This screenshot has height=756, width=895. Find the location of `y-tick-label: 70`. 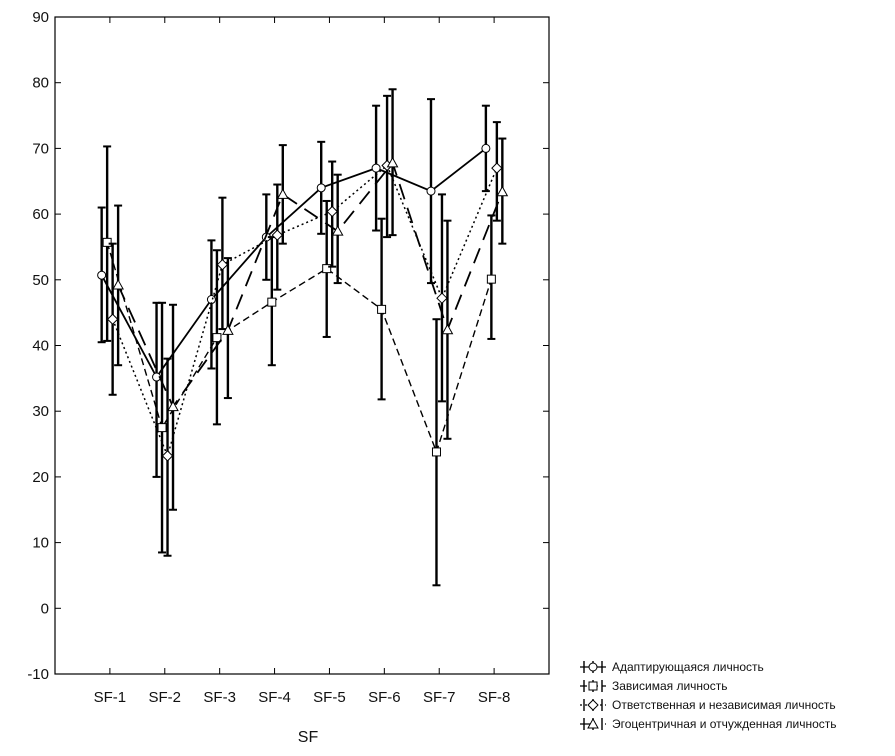

y-tick-label: 70 is located at coordinates (40, 148).